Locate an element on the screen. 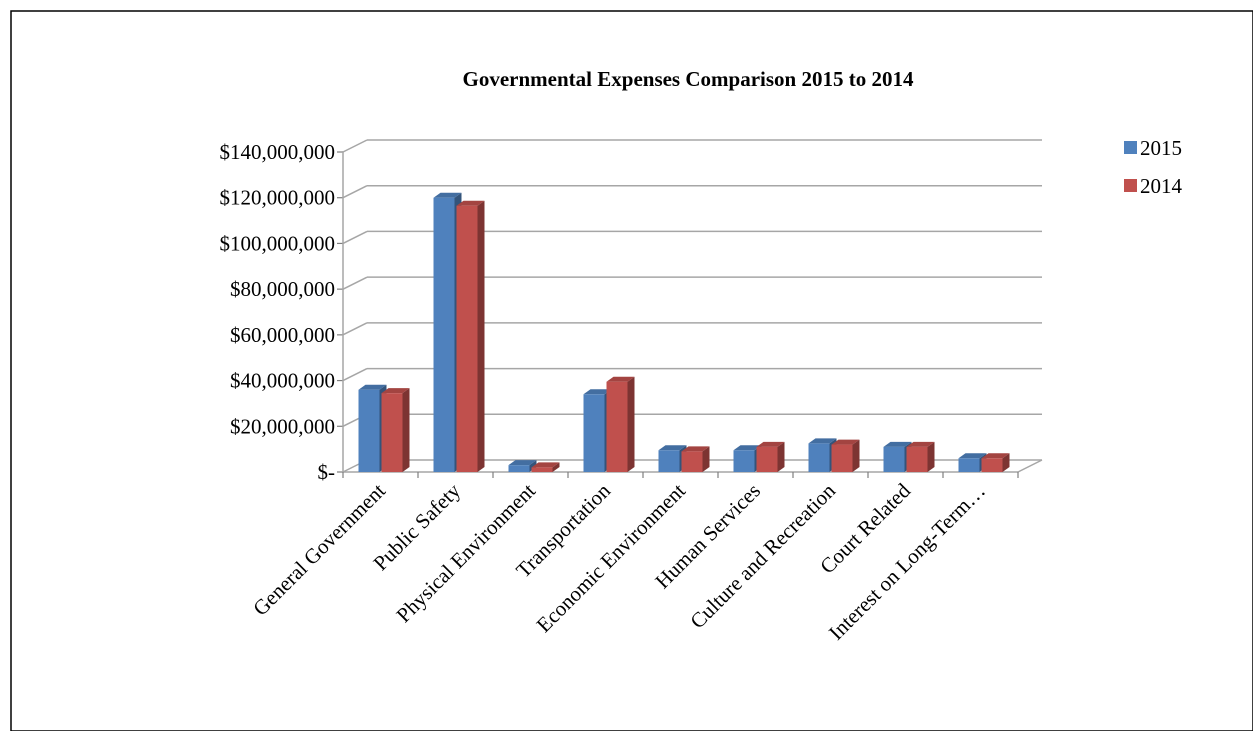 The image size is (1253, 731). y-tick-label: $20,000,000 is located at coordinates (282, 426).